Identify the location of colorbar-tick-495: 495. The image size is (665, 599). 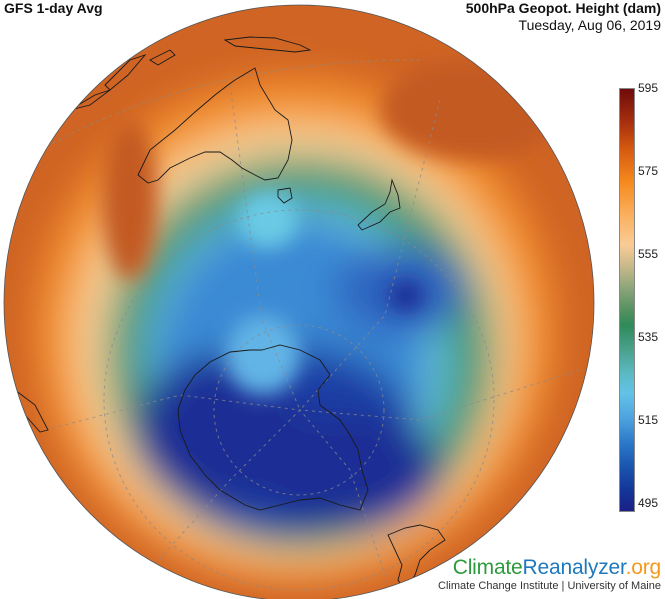
(648, 503).